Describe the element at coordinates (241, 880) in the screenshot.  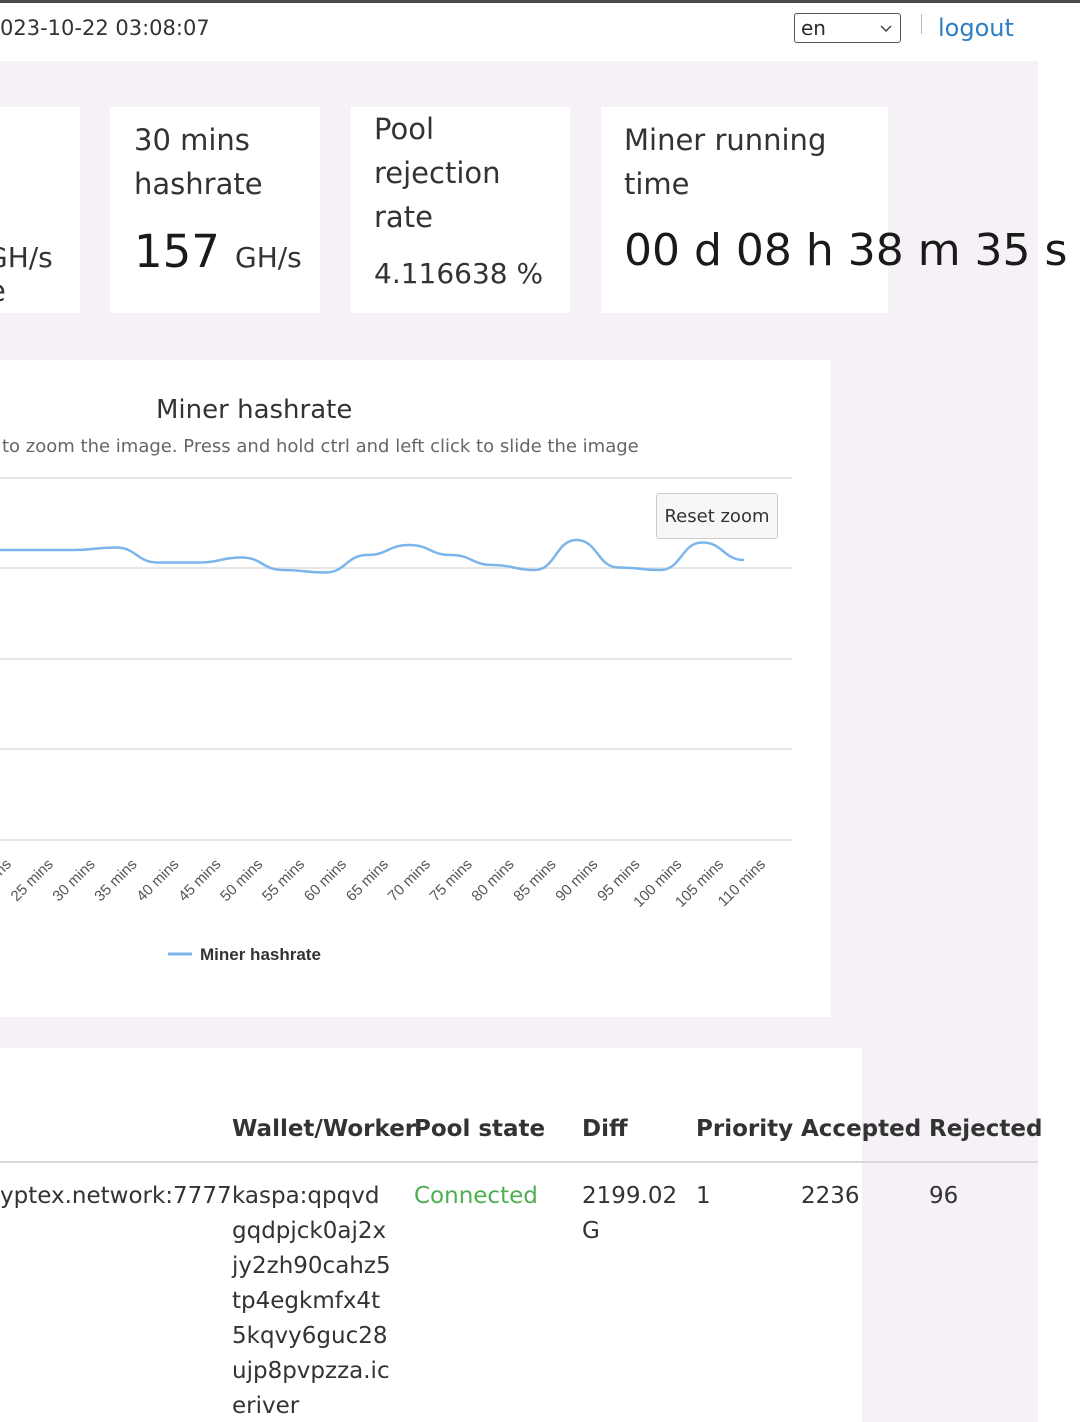
I see `x-tick-label: 50 mins` at that location.